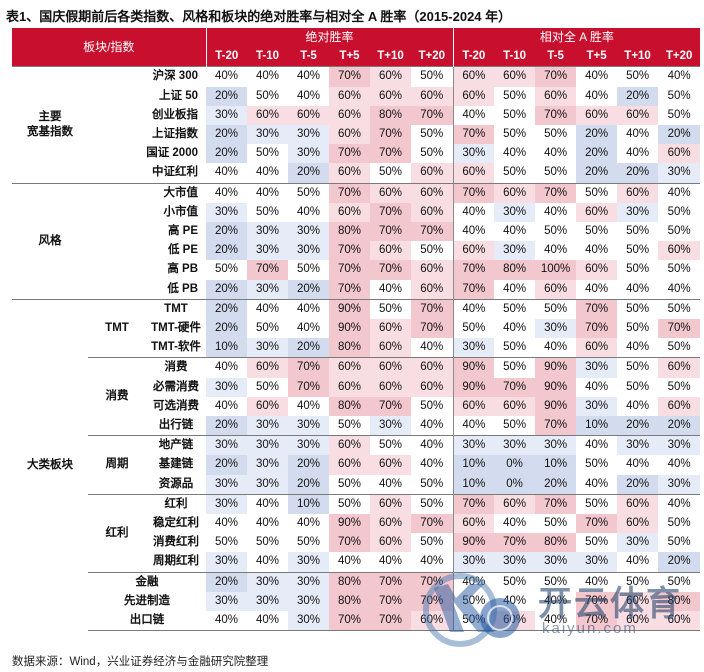 The image size is (704, 672). I want to click on table-row: 创业板指 30% 60% 60% 60% 80% 70% 40% 50% 70% 60% 60% 50%, so click(356, 115).